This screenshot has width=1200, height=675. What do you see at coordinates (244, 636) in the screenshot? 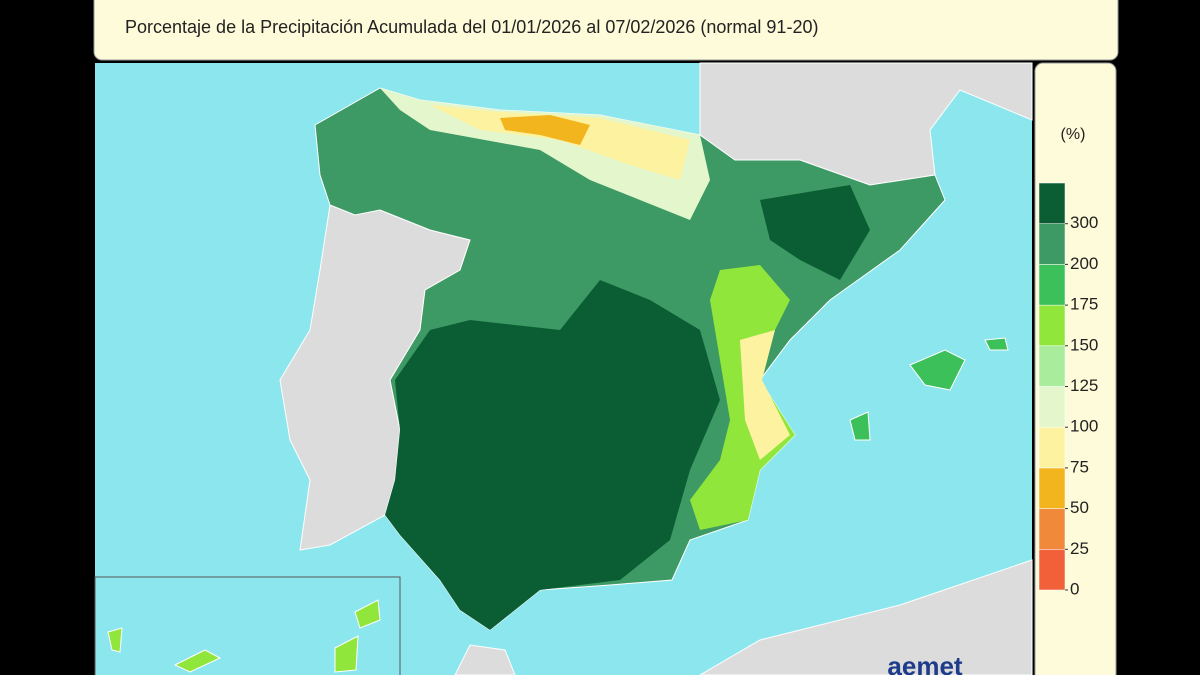
I see `canary-islands` at bounding box center [244, 636].